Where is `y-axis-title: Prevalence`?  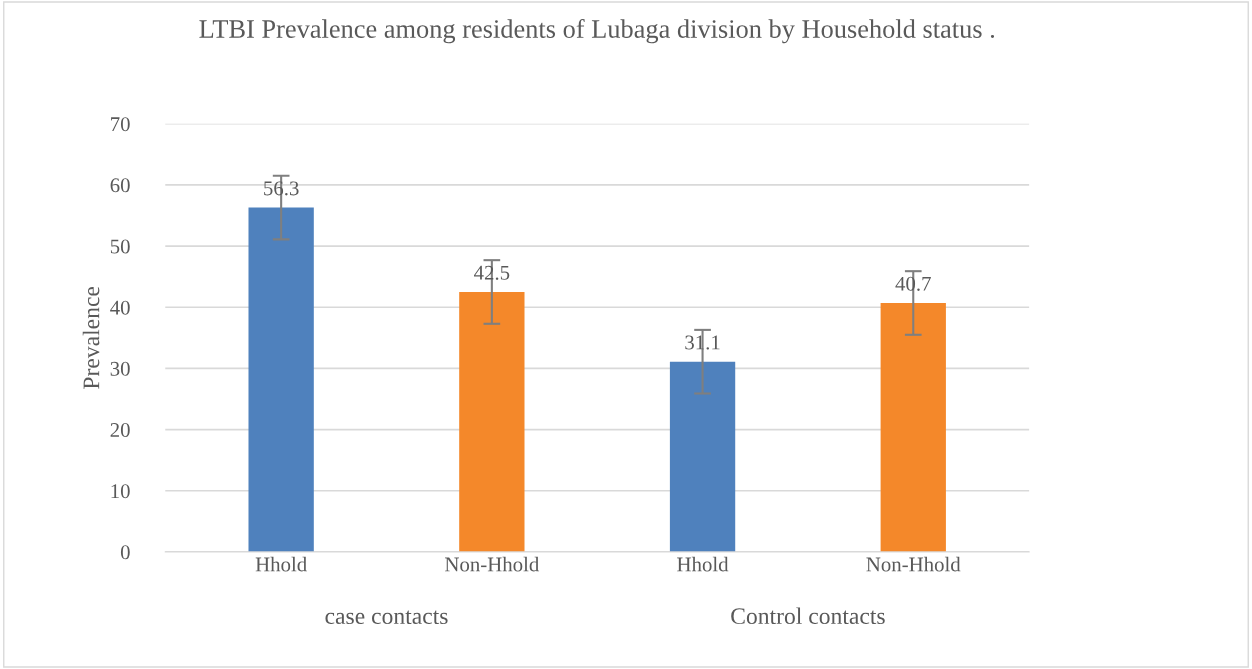
y-axis-title: Prevalence is located at coordinates (91, 337).